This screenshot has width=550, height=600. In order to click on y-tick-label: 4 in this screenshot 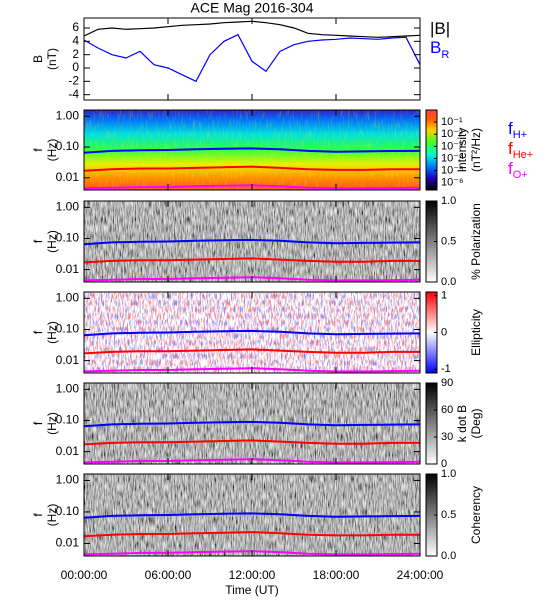, I will do `click(75, 41)`.